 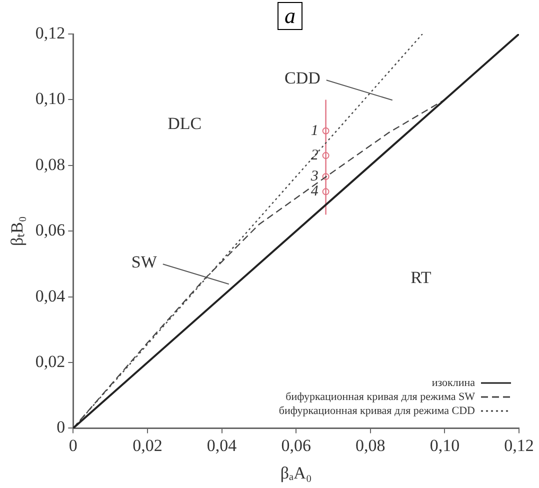 What do you see at coordinates (17, 231) in the screenshot?
I see `y-axis-title: βₜB₀` at bounding box center [17, 231].